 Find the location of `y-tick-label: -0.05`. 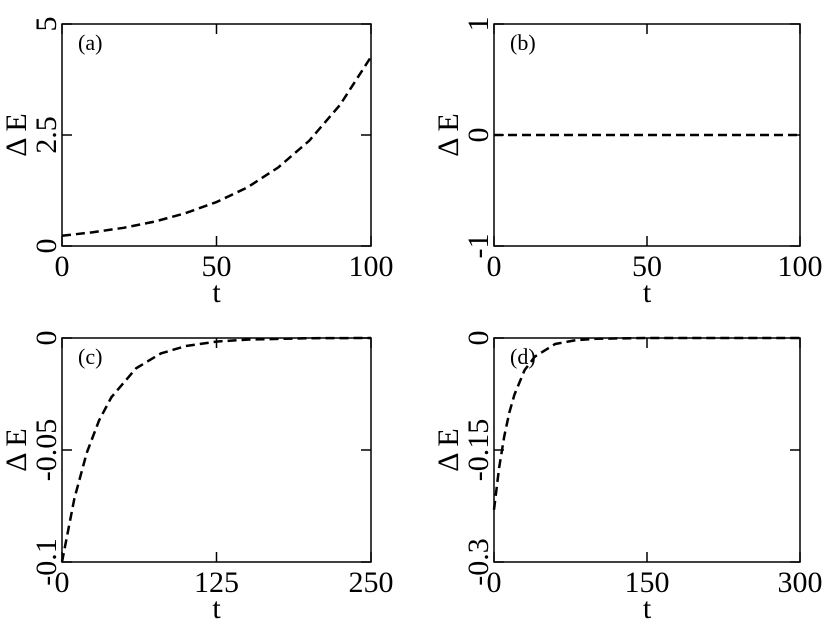

y-tick-label: -0.05 is located at coordinates (46, 450).